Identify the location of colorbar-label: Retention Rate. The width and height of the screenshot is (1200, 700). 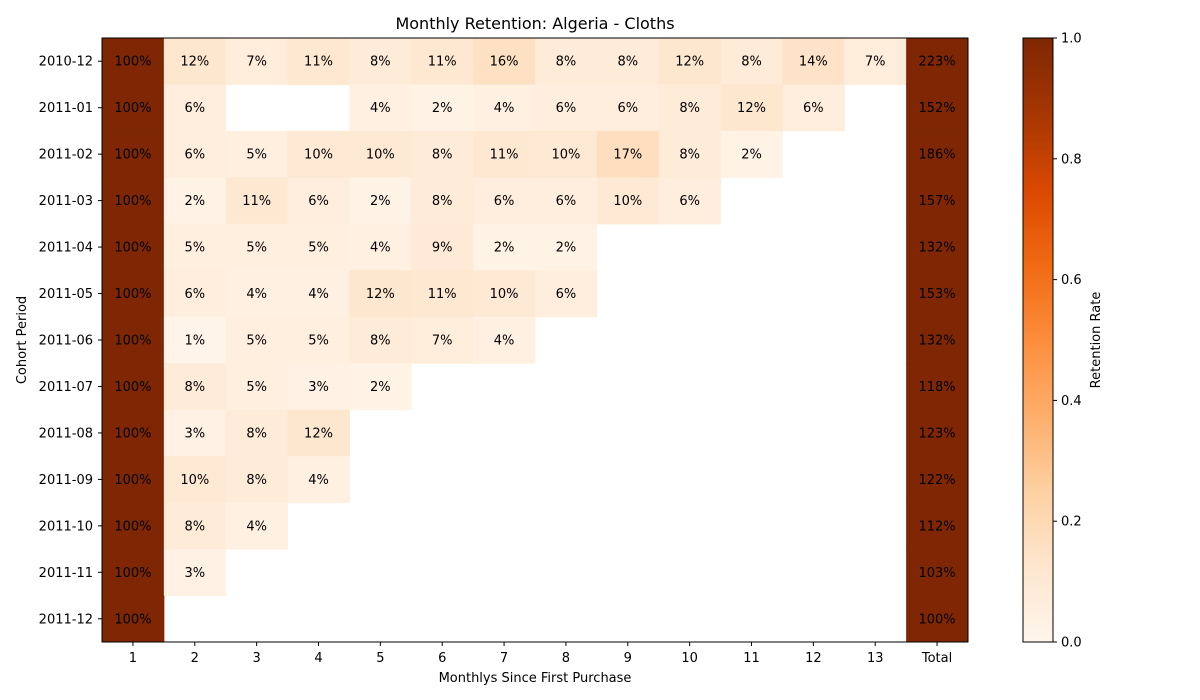
(1096, 340).